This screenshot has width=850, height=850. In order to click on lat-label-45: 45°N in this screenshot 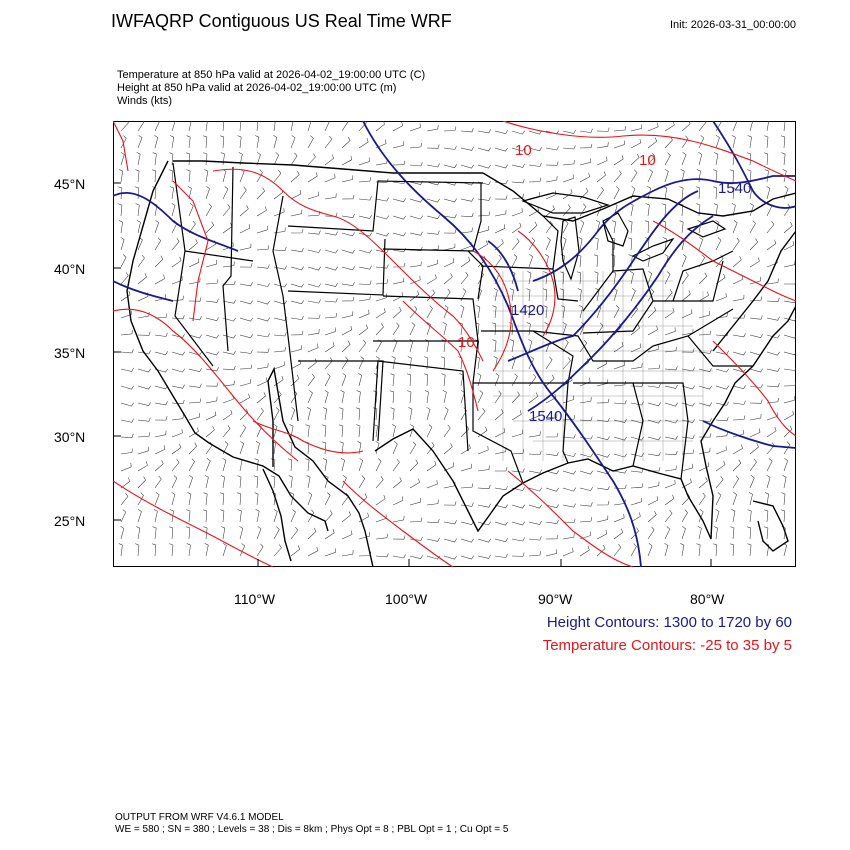, I will do `click(70, 184)`.